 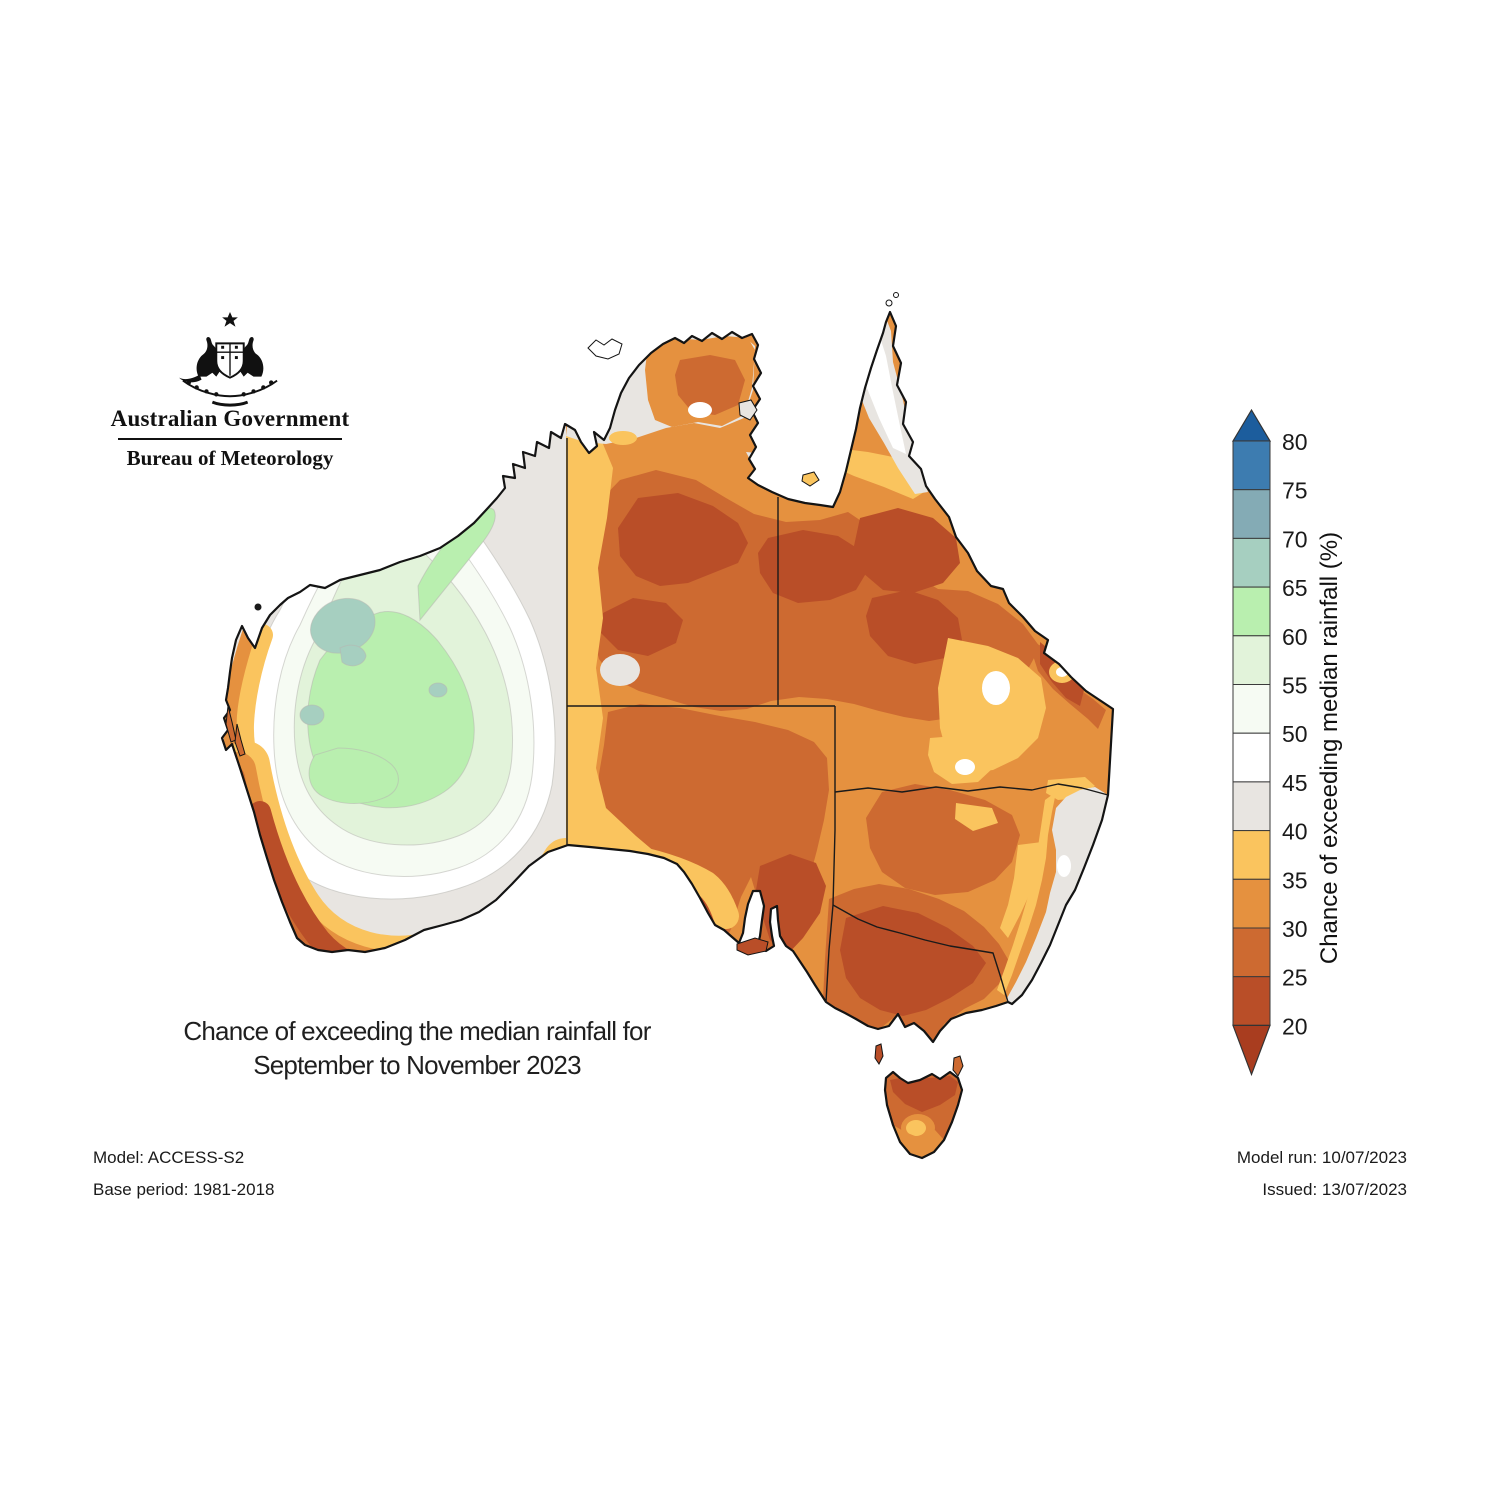 I want to click on colorbar-tick-70: 70, so click(x=1295, y=539).